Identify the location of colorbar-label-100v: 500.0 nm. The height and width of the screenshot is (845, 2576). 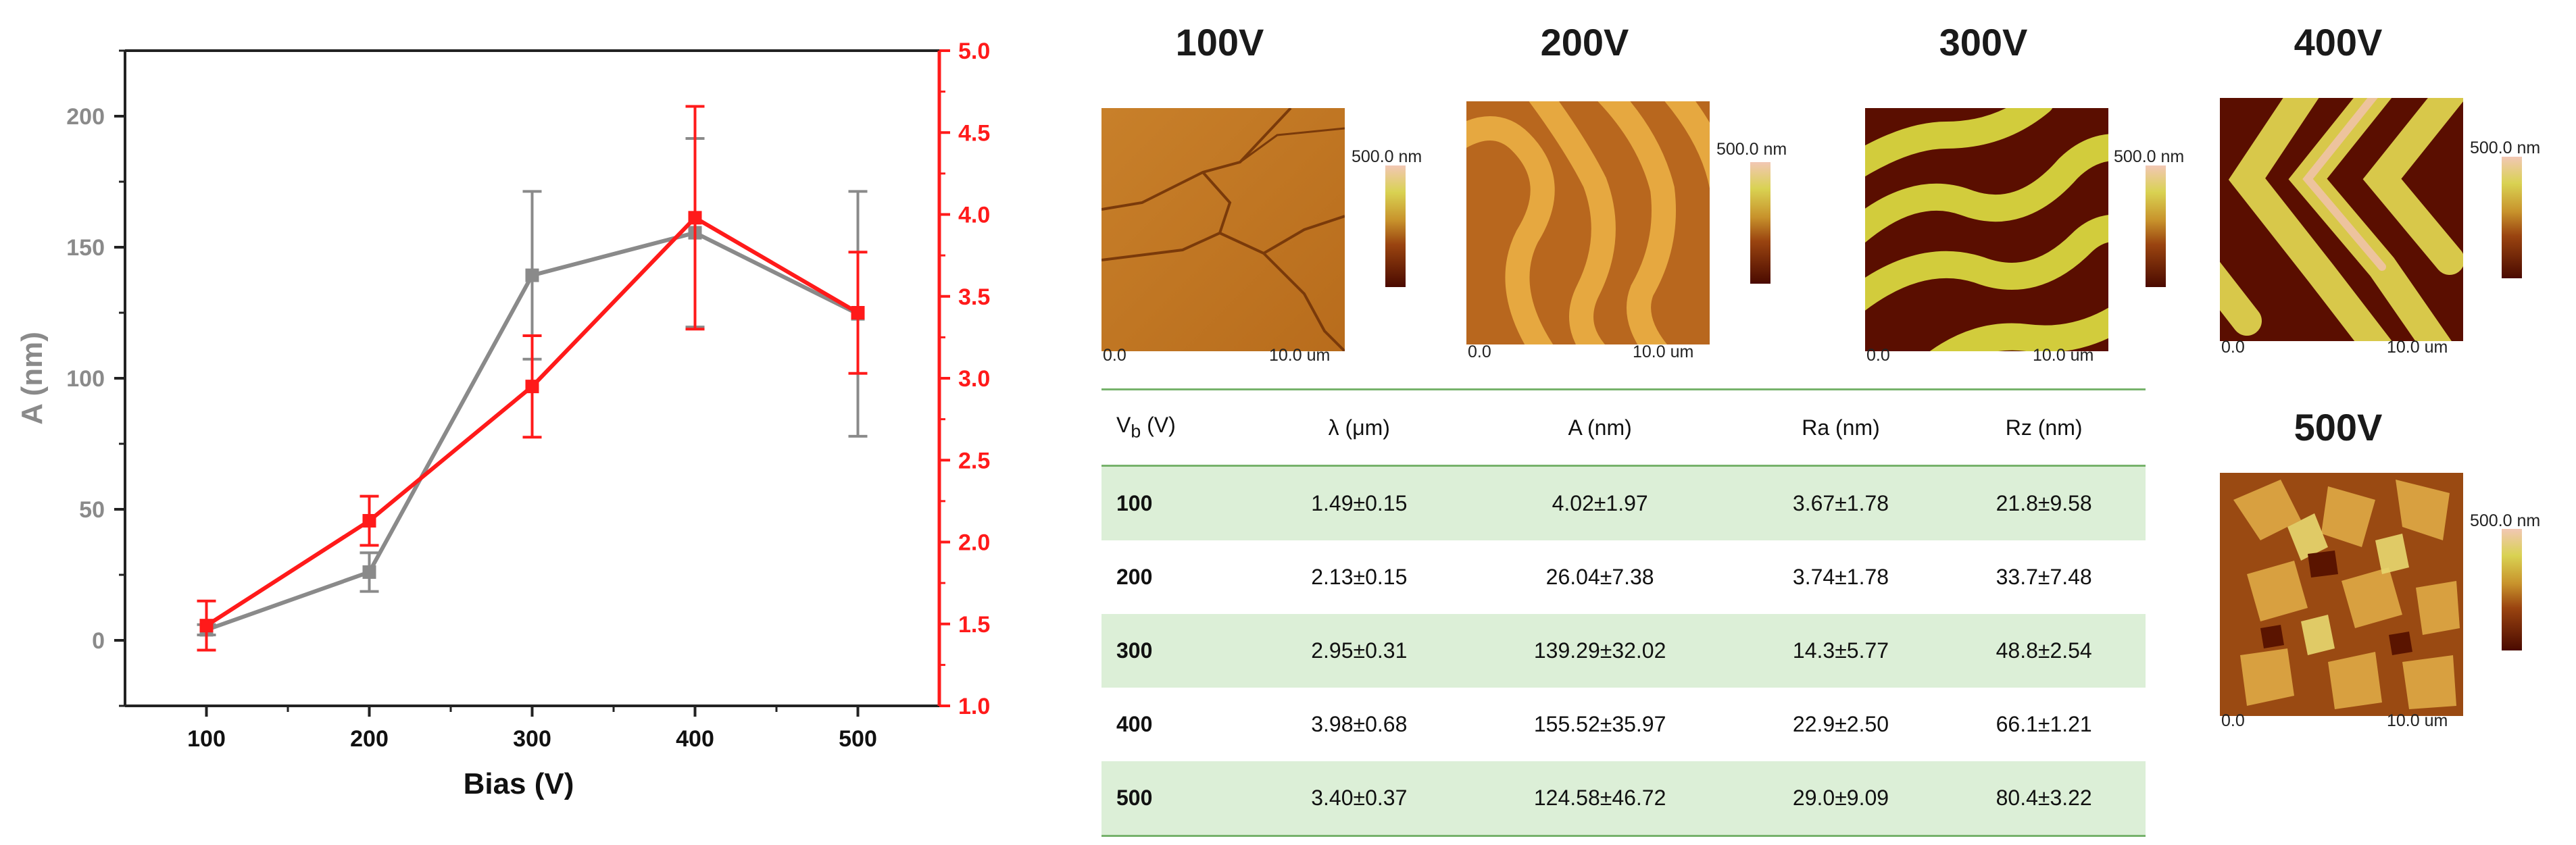
(1387, 156).